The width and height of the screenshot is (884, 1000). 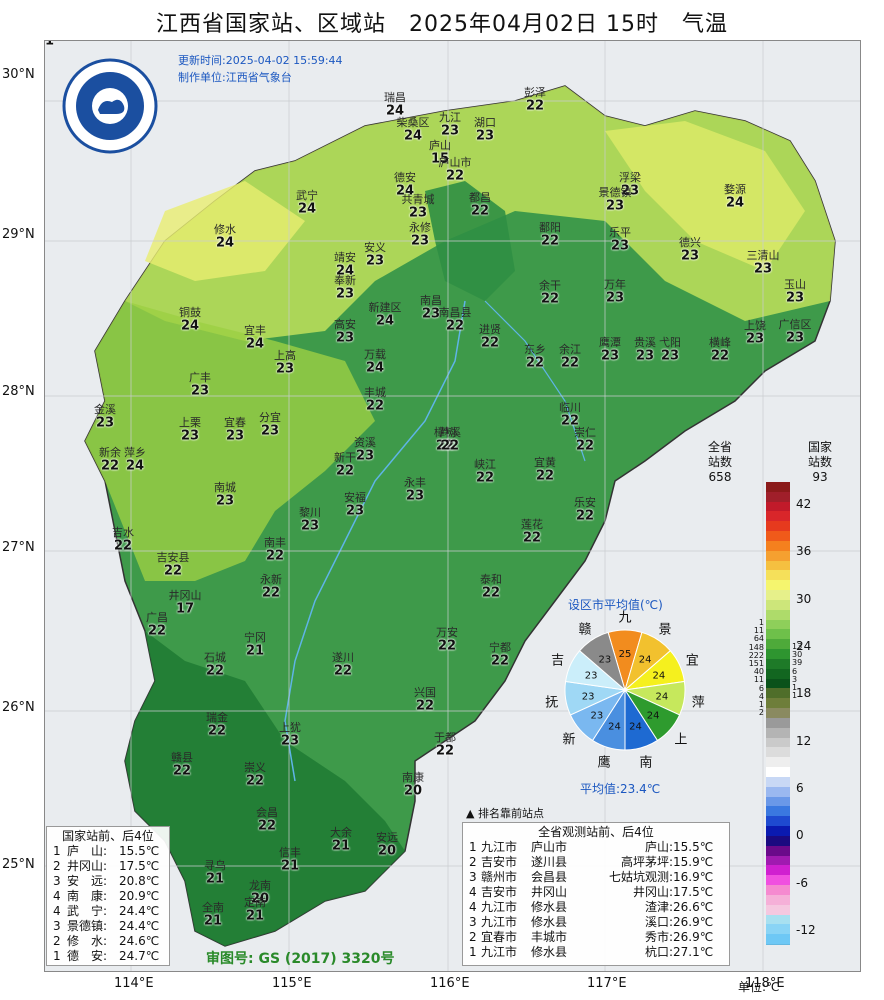 What do you see at coordinates (693, 937) in the screenshot?
I see `province-value: 26.9℃` at bounding box center [693, 937].